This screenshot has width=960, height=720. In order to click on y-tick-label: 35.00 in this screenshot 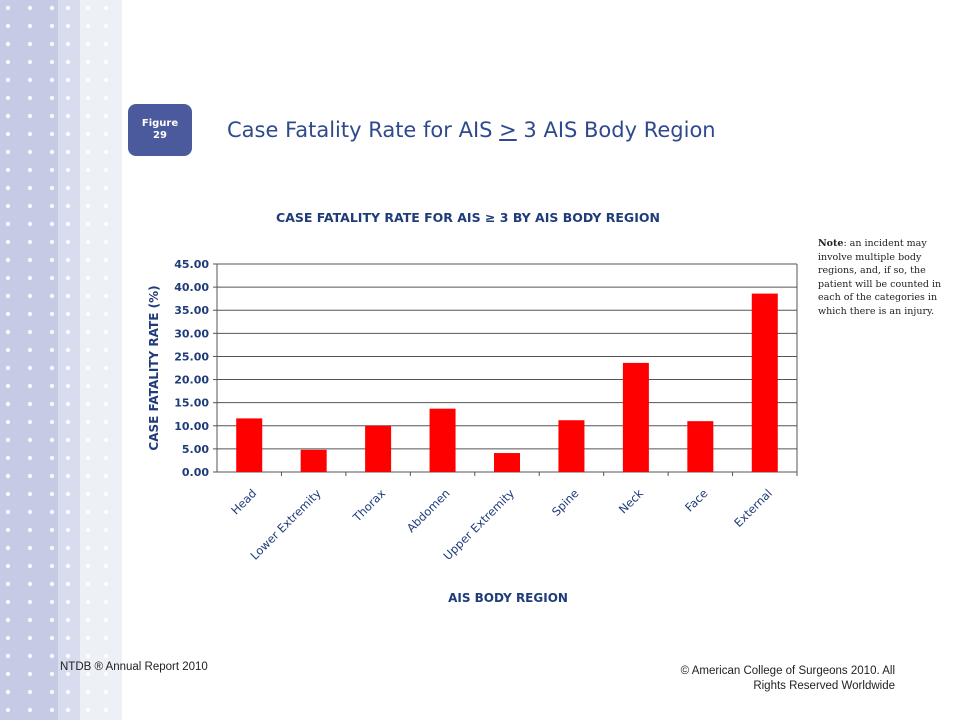, I will do `click(191, 310)`.